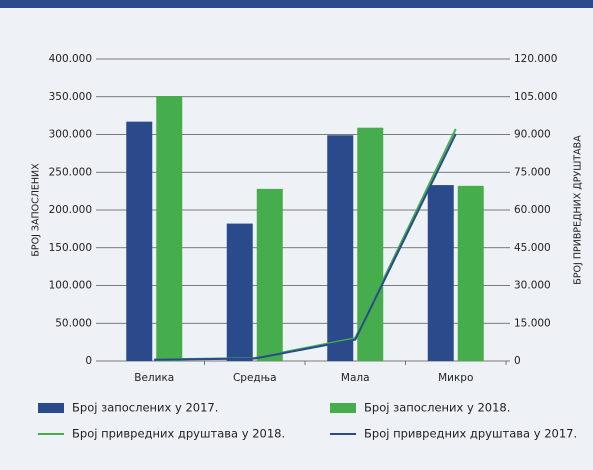 Image resolution: width=593 pixels, height=470 pixels. Describe the element at coordinates (437, 408) in the screenshot. I see `legend-label: Број запослених у 2018.` at that location.